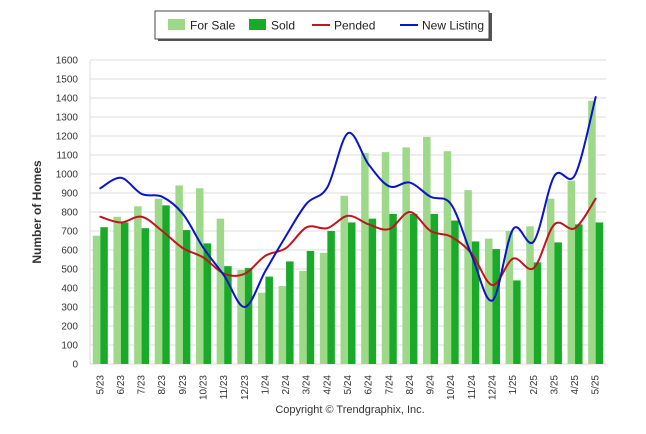 The height and width of the screenshot is (434, 646). I want to click on x-tick-label: 6/24, so click(369, 385).